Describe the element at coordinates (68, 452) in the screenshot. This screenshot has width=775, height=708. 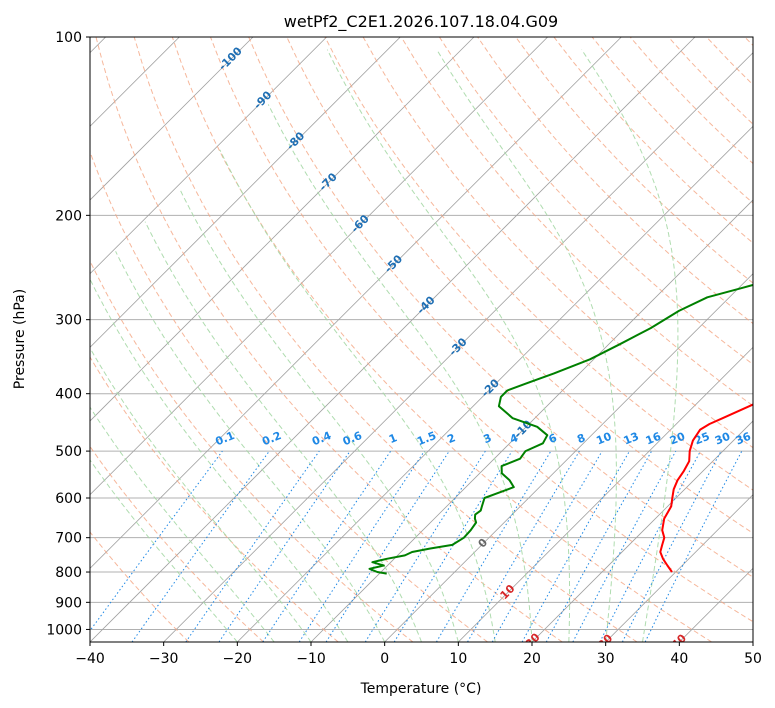
I see `y-tick-label: 500` at that location.